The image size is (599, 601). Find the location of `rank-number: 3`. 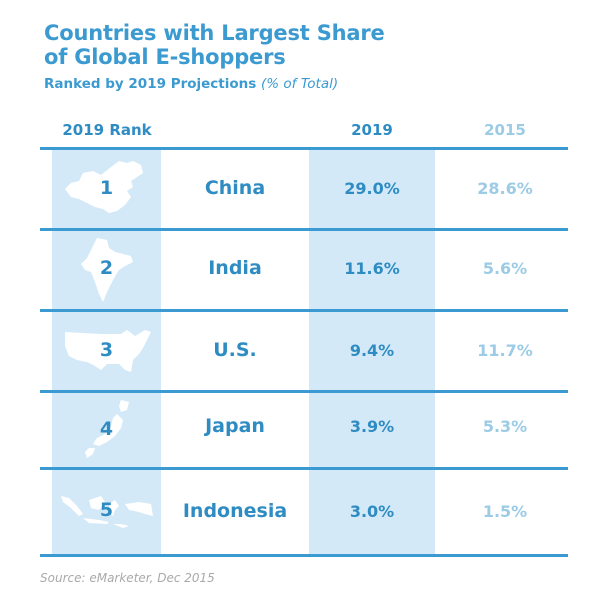

rank-number: 3 is located at coordinates (106, 350).